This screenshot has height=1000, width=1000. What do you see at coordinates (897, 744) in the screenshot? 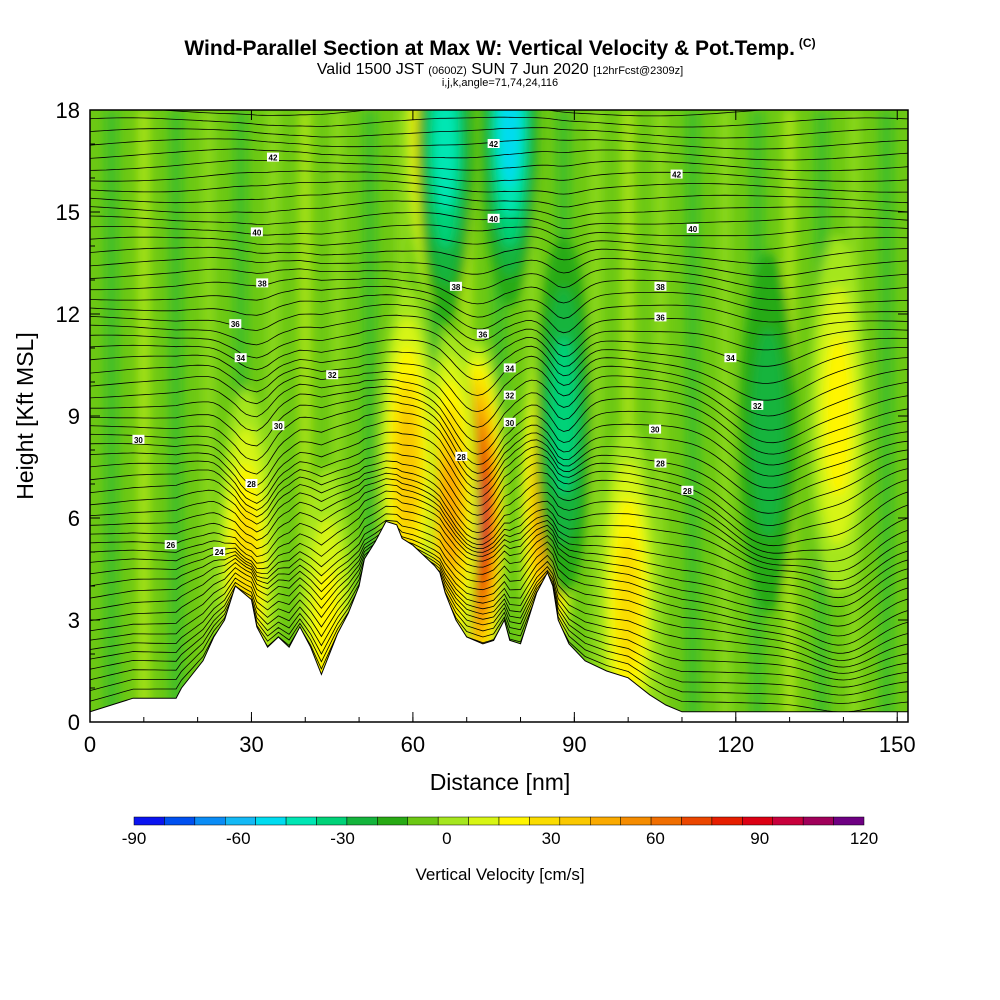
I see `x-tick-label: 150` at bounding box center [897, 744].